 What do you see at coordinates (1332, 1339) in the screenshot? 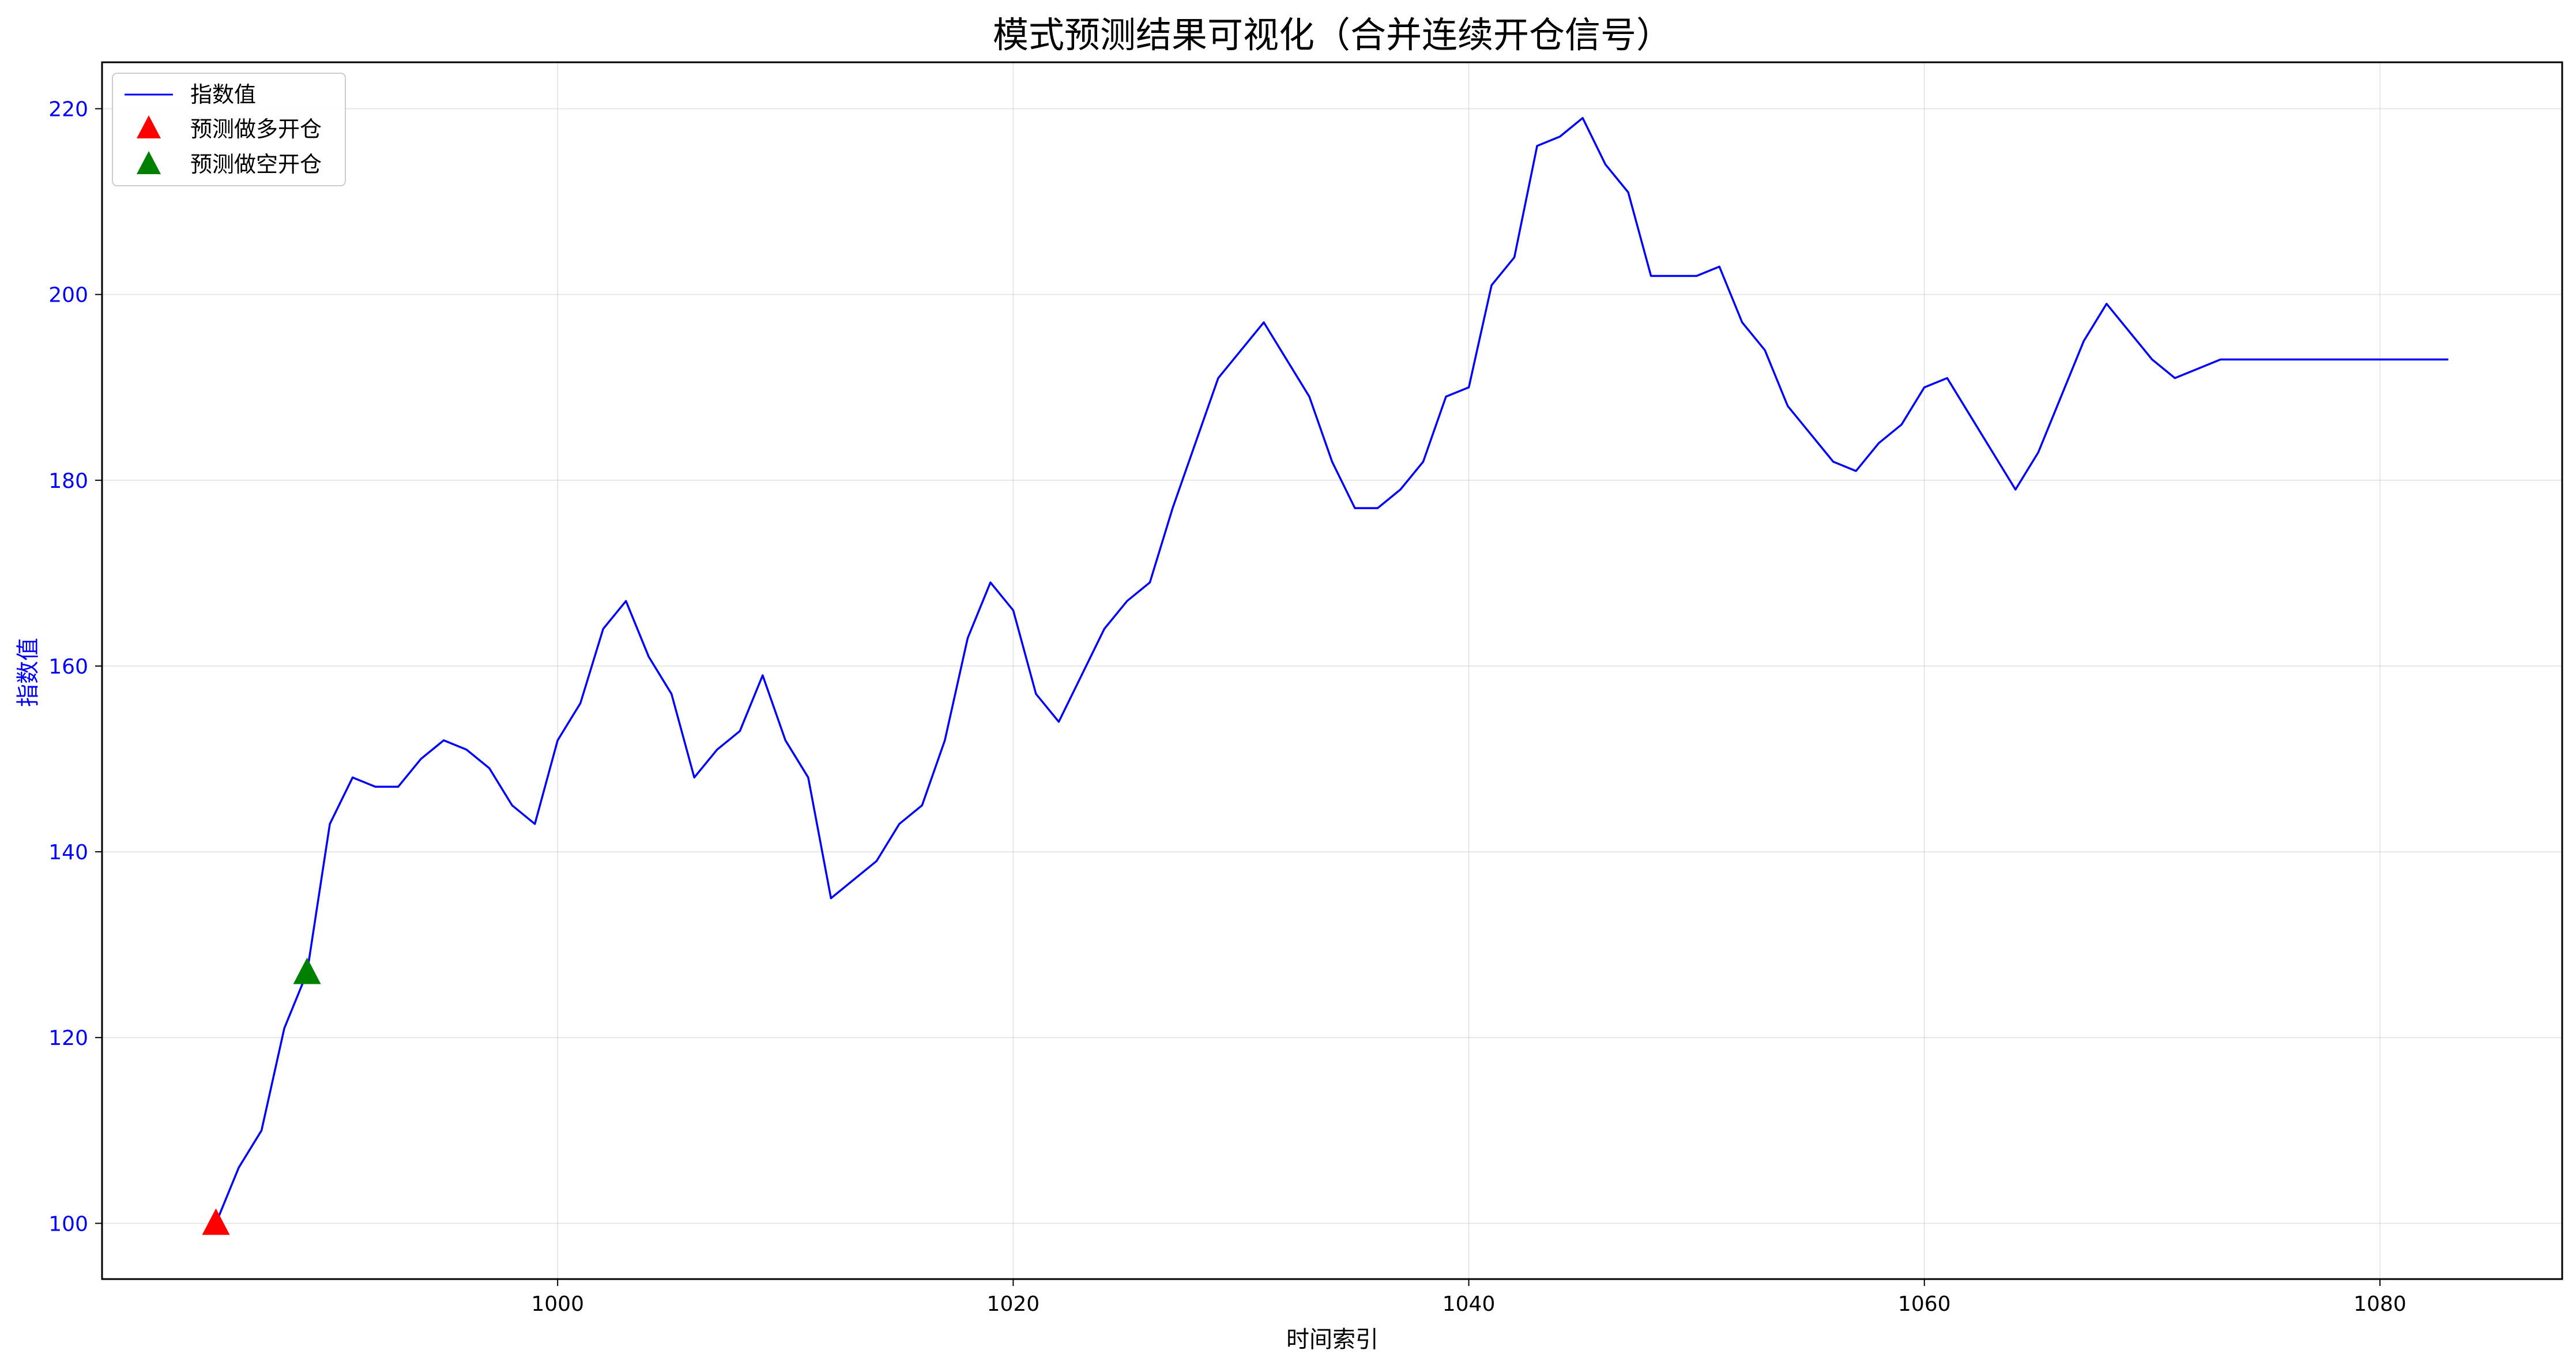
I see `x-axis-label: 时间索引` at bounding box center [1332, 1339].